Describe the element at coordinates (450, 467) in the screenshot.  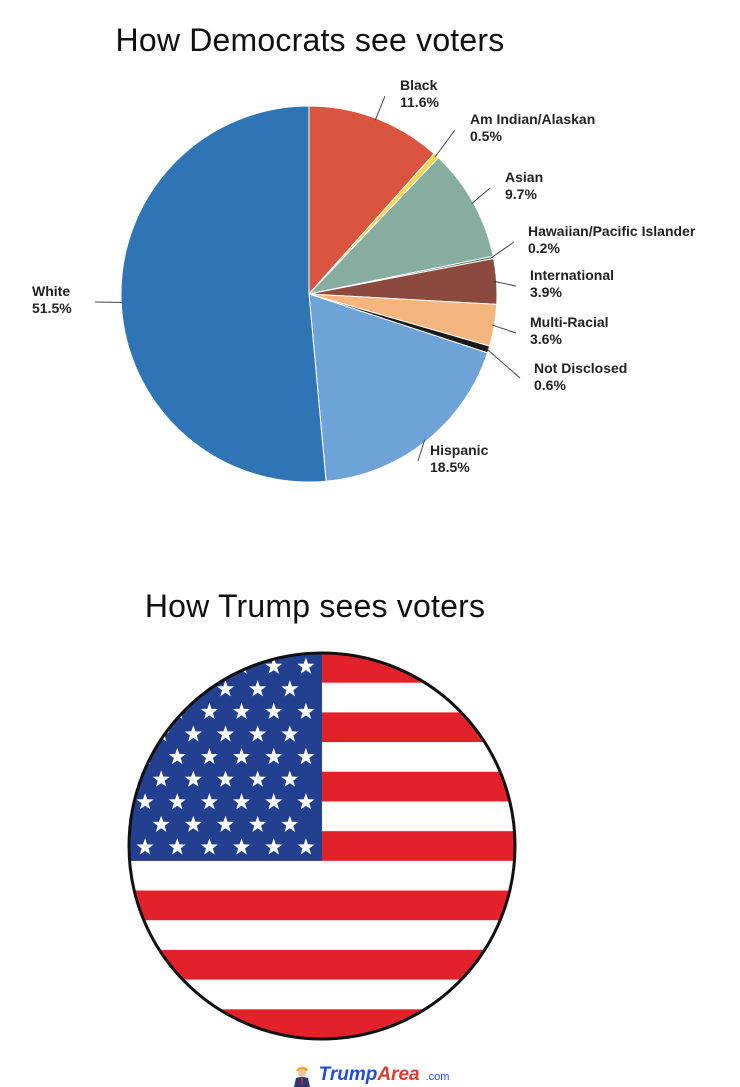
I see `slice-value-label: 18.5%` at that location.